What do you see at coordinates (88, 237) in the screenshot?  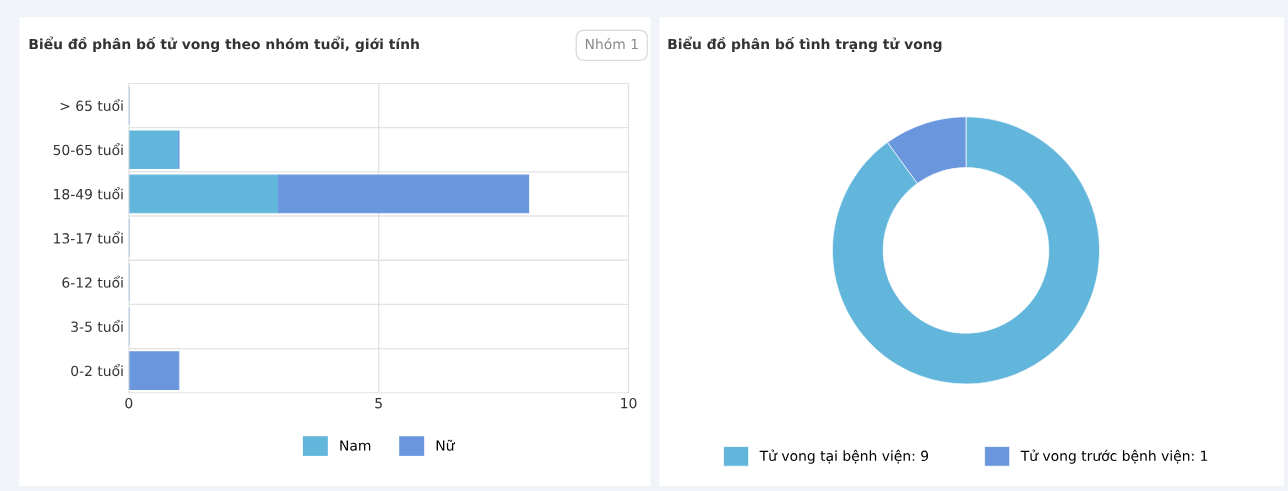 I see `y-tick-label: 13-17 tuổi` at bounding box center [88, 237].